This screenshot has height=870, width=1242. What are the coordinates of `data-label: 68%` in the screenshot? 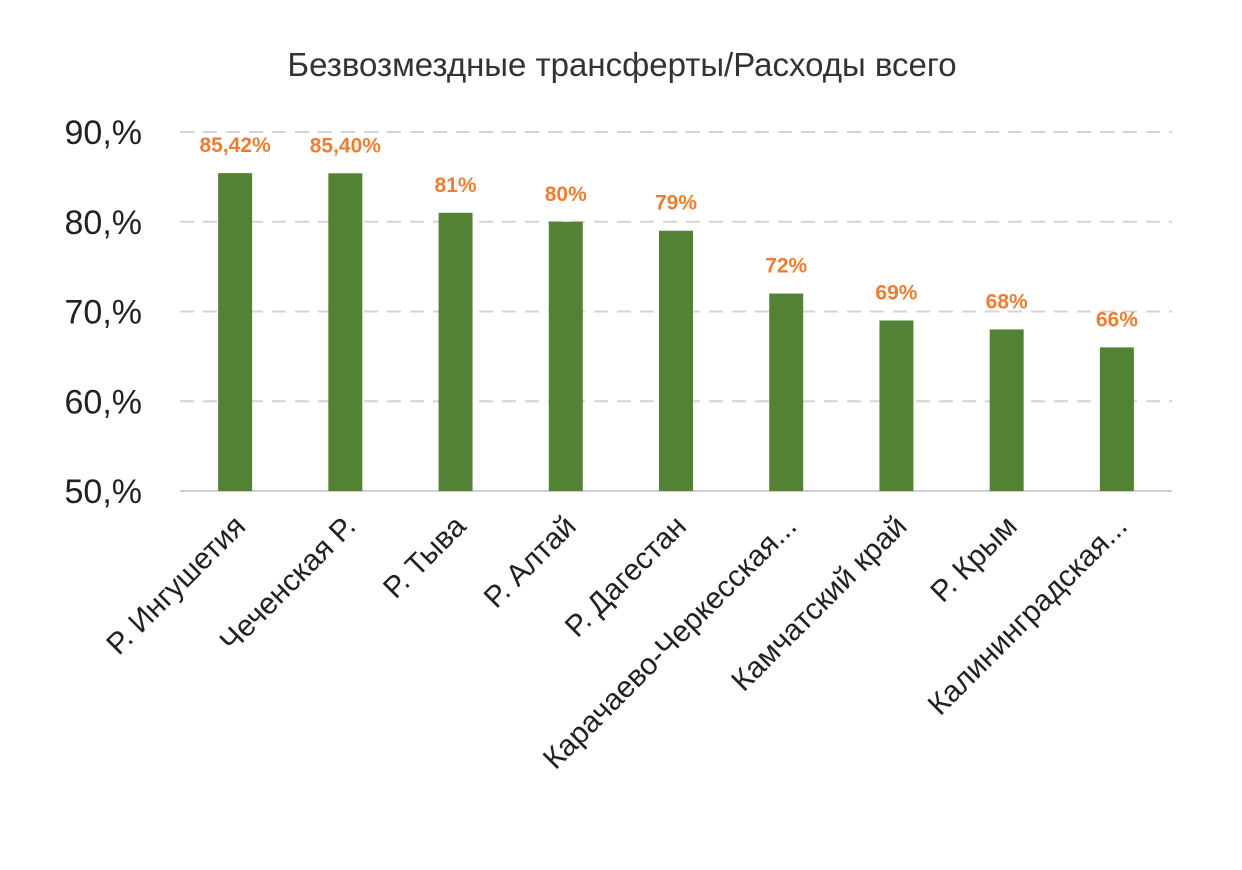 It's located at (1007, 301).